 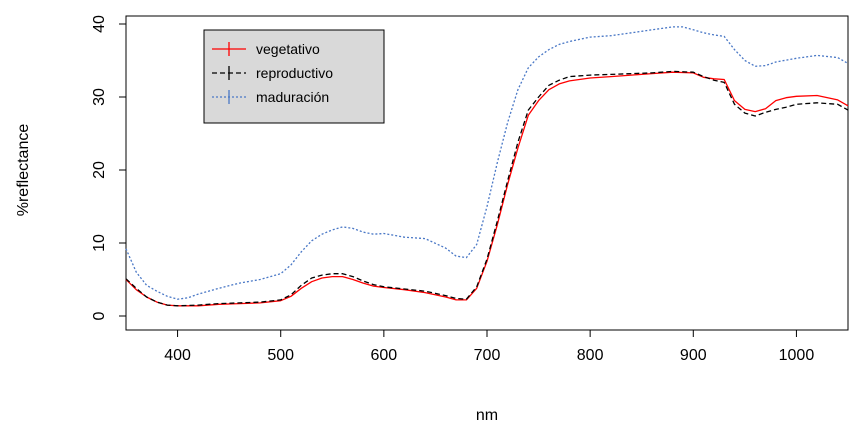 What do you see at coordinates (797, 355) in the screenshot?
I see `x-tick-label: 1000` at bounding box center [797, 355].